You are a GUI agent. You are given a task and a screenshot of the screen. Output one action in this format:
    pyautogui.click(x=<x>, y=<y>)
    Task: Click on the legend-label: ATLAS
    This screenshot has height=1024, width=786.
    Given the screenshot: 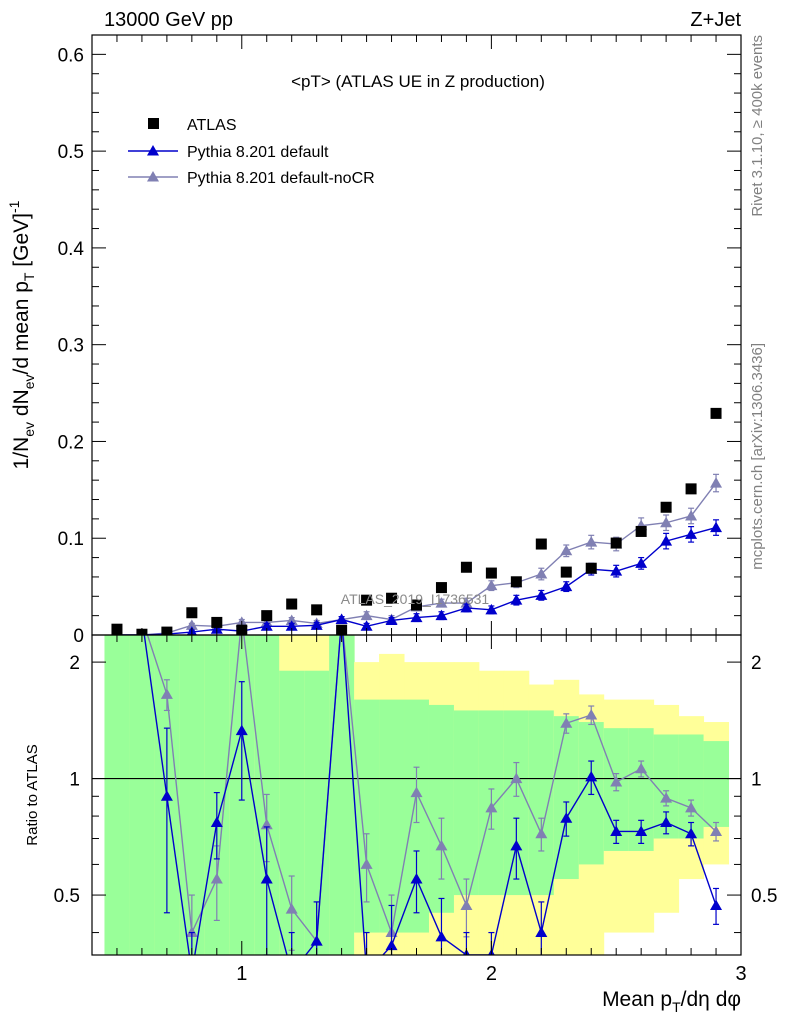 What is the action you would take?
    pyautogui.click(x=212, y=125)
    